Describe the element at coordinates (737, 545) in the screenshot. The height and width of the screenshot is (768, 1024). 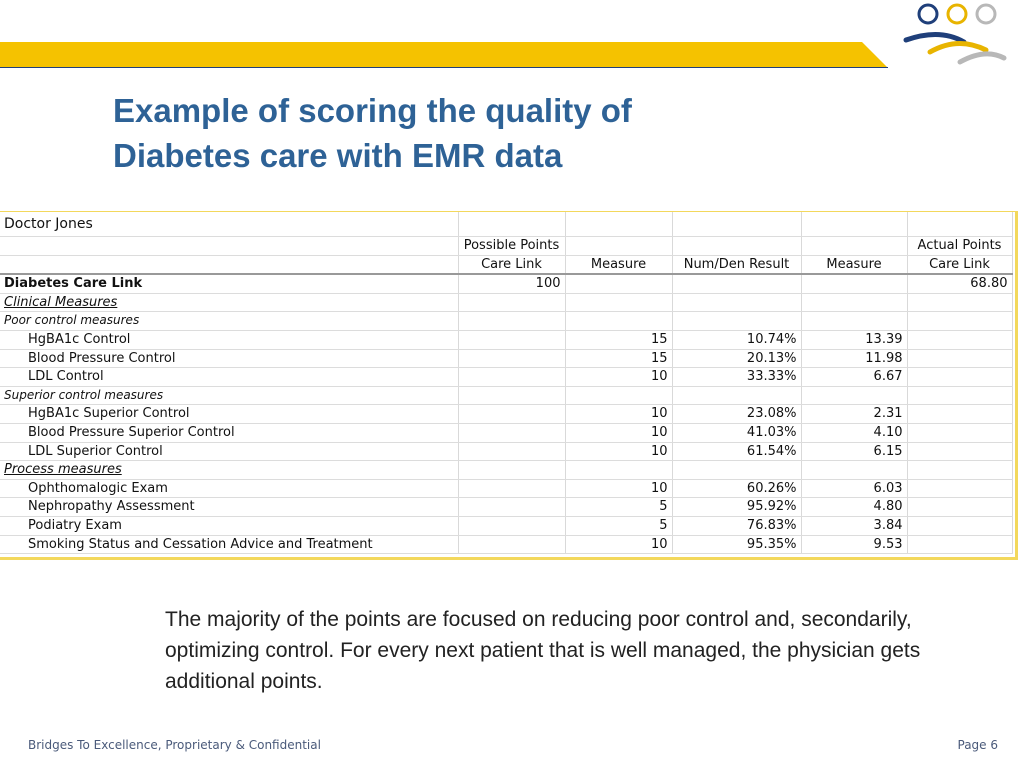
I see `num-den-result: 95.35%` at that location.